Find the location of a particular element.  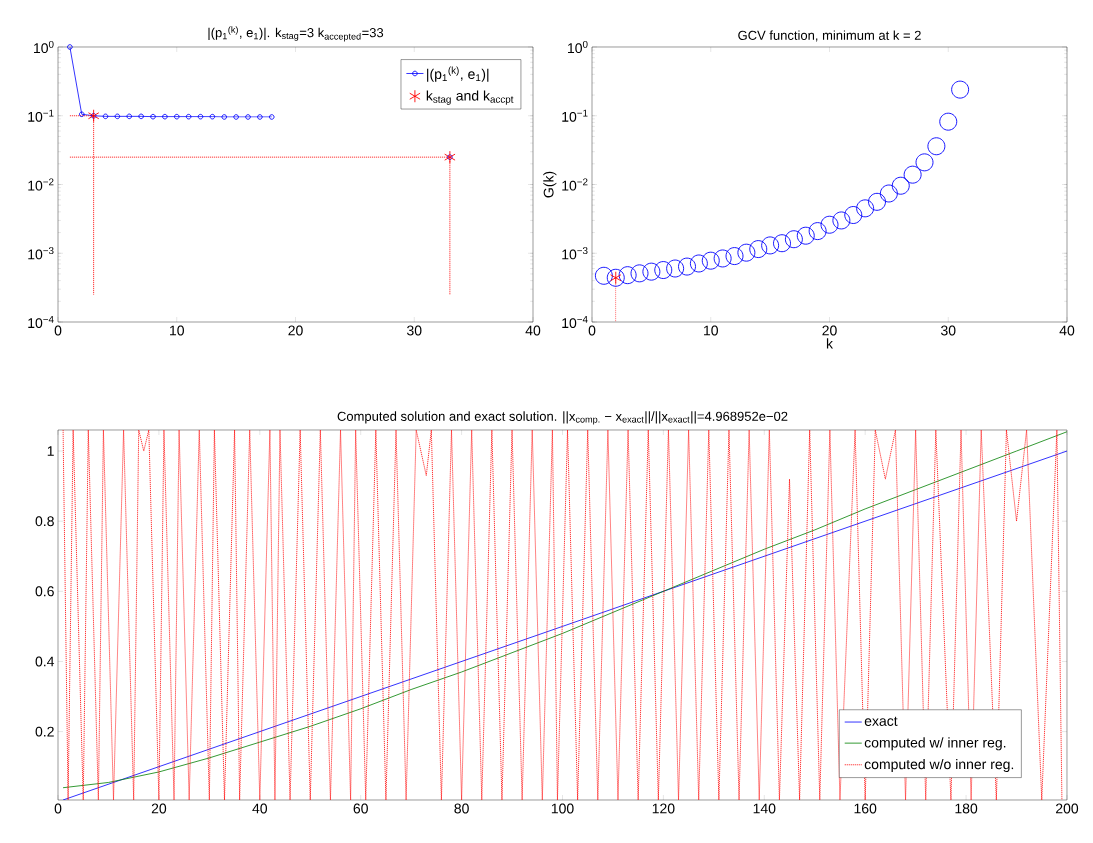

legend-label: computed w/o inner reg. is located at coordinates (939, 765).